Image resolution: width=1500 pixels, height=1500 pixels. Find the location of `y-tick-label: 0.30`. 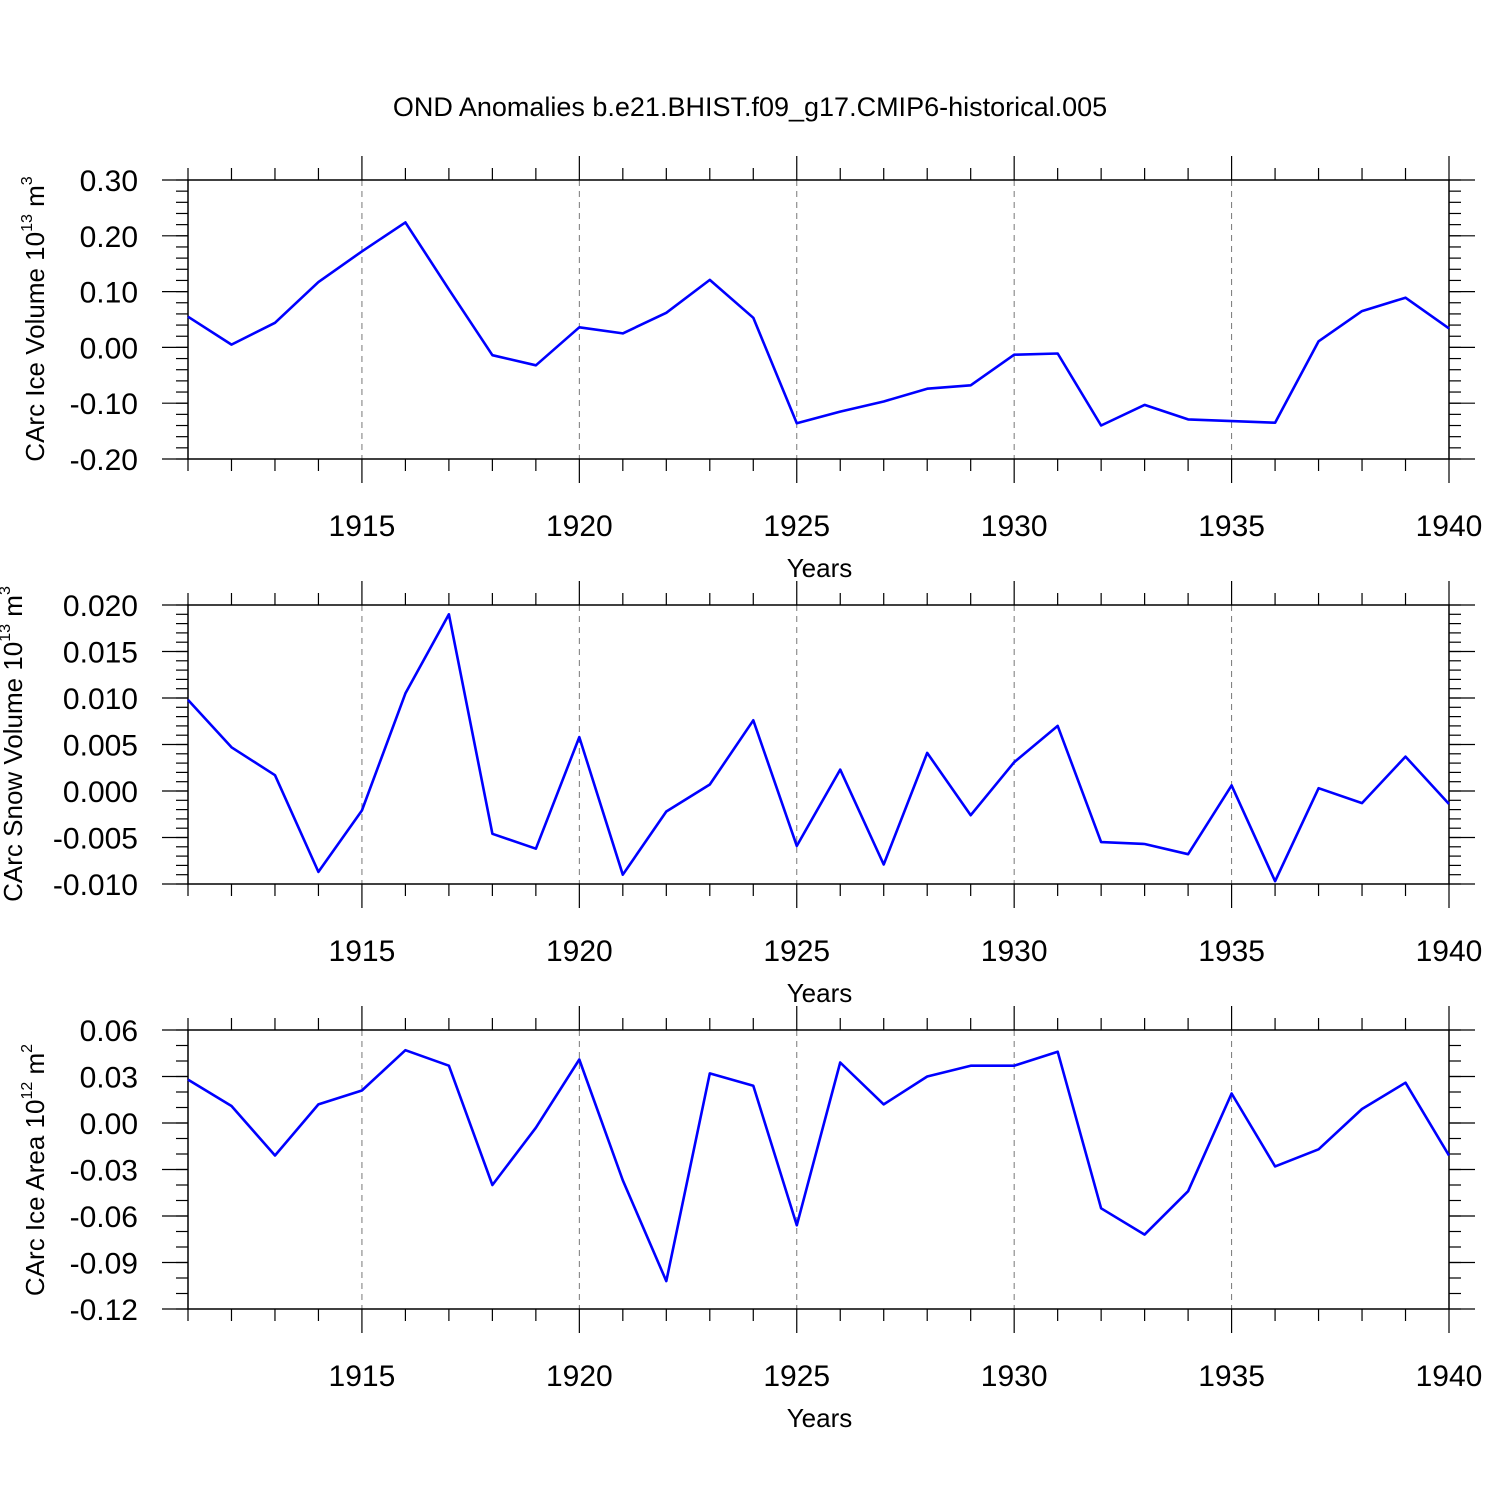

y-tick-label: 0.30 is located at coordinates (109, 181).